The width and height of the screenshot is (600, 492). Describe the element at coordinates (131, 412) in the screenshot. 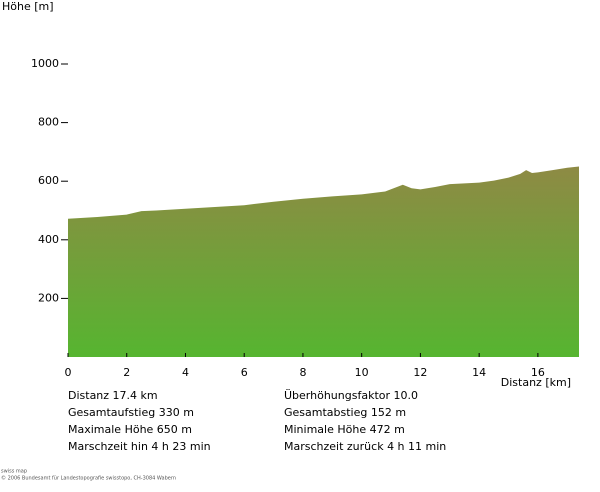

I see `stat-line: Gesamtaufstieg 330 m` at that location.